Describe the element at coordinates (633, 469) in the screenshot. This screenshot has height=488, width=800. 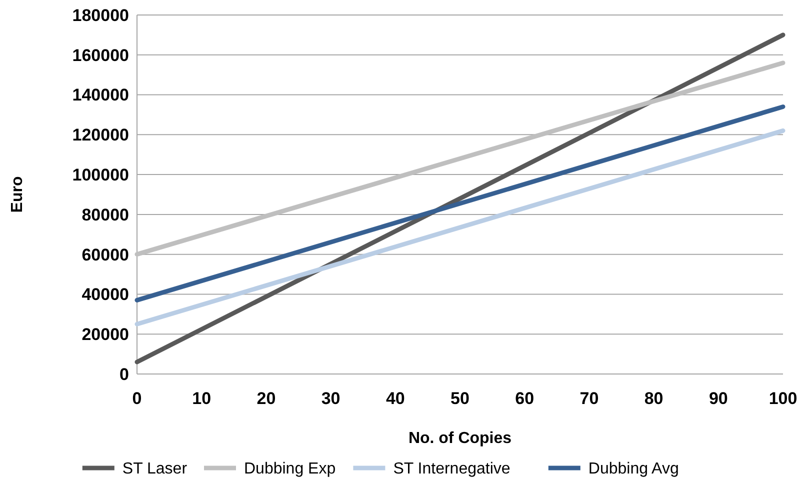
I see `legend-label: Dubbing Avg` at that location.